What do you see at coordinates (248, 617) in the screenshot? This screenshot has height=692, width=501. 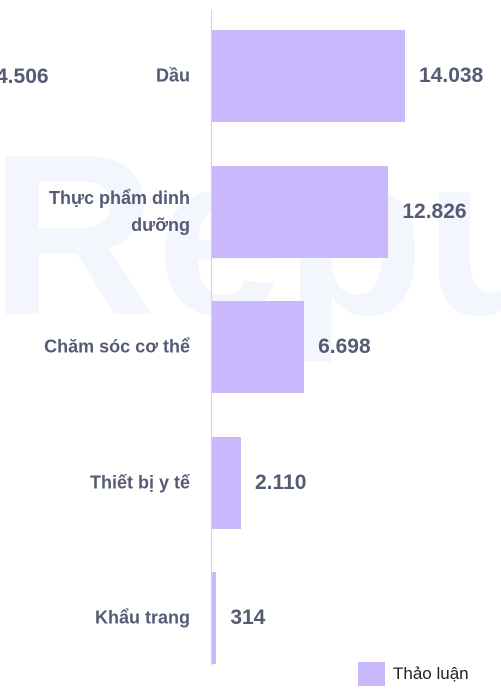 I see `value-label: 314` at bounding box center [248, 617].